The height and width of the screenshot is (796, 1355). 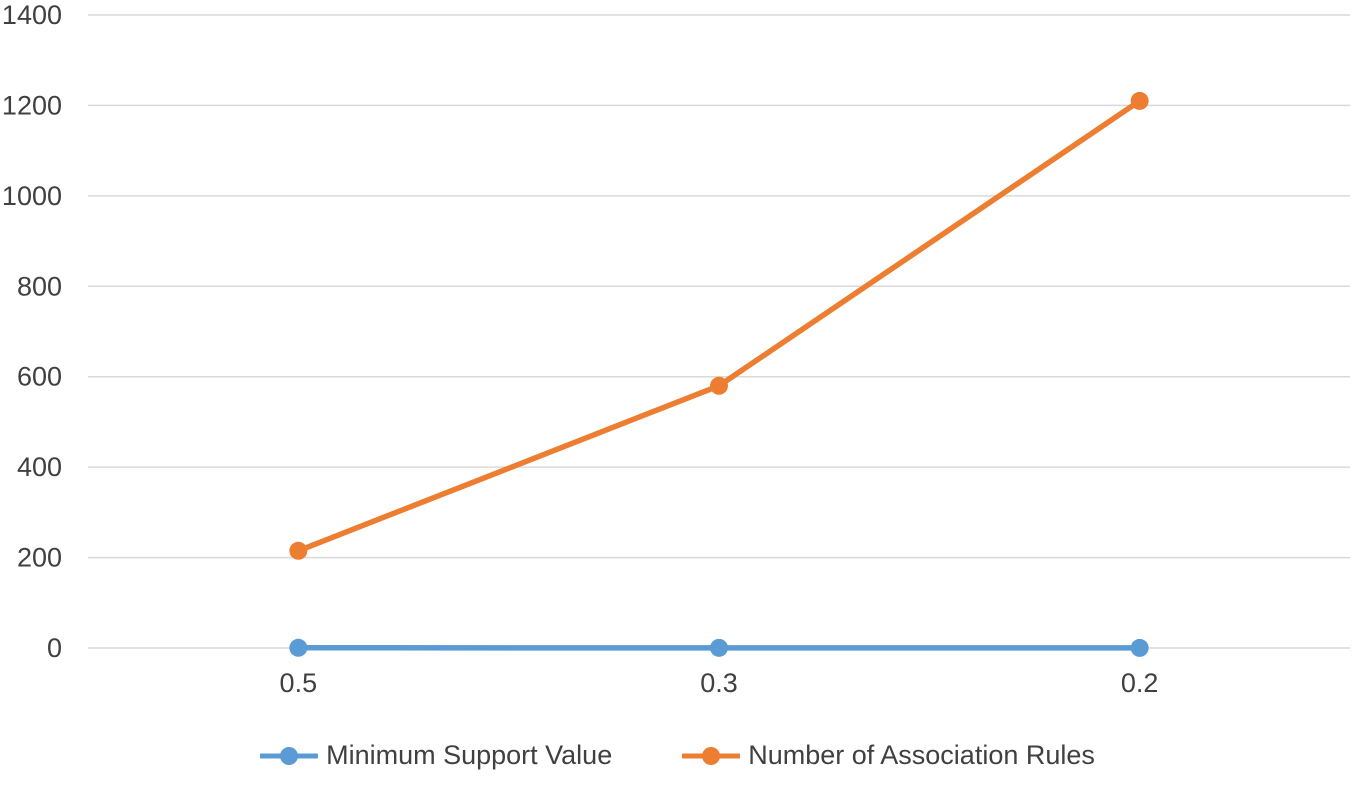 I want to click on y-axis-tick-label: 0, so click(x=54, y=648).